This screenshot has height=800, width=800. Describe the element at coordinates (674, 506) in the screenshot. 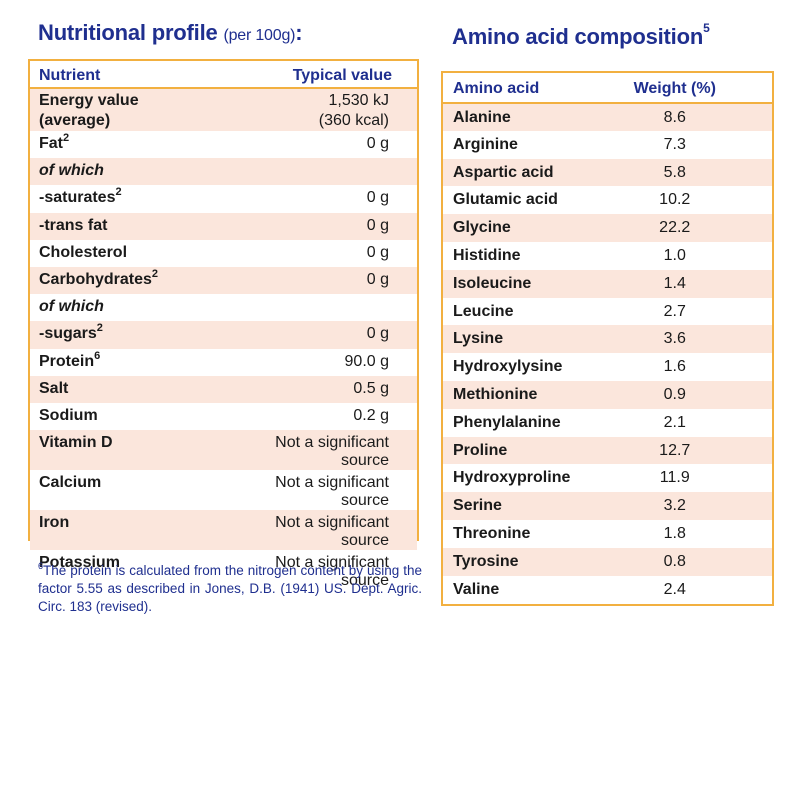

I see `amino-acid-weight: 3.2` at that location.